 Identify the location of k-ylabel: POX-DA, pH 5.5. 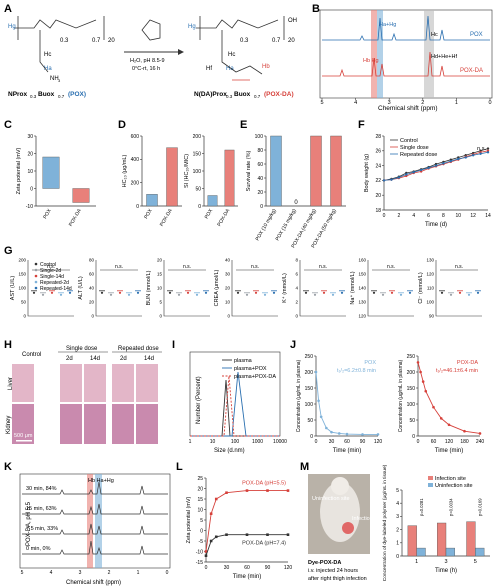
(29, 523).